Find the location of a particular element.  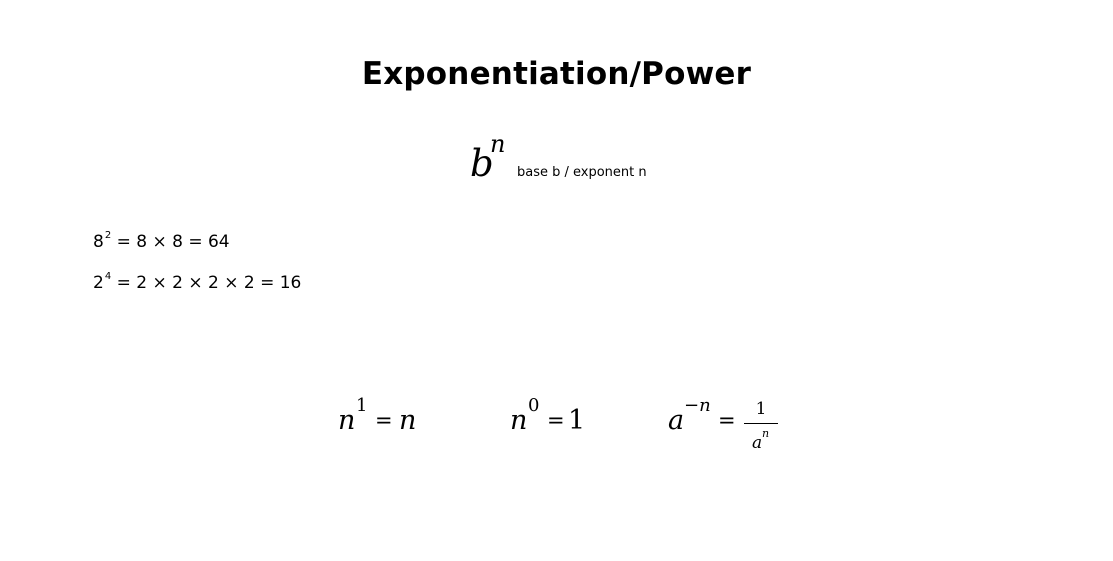

rule-exponent: −n is located at coordinates (697, 405).